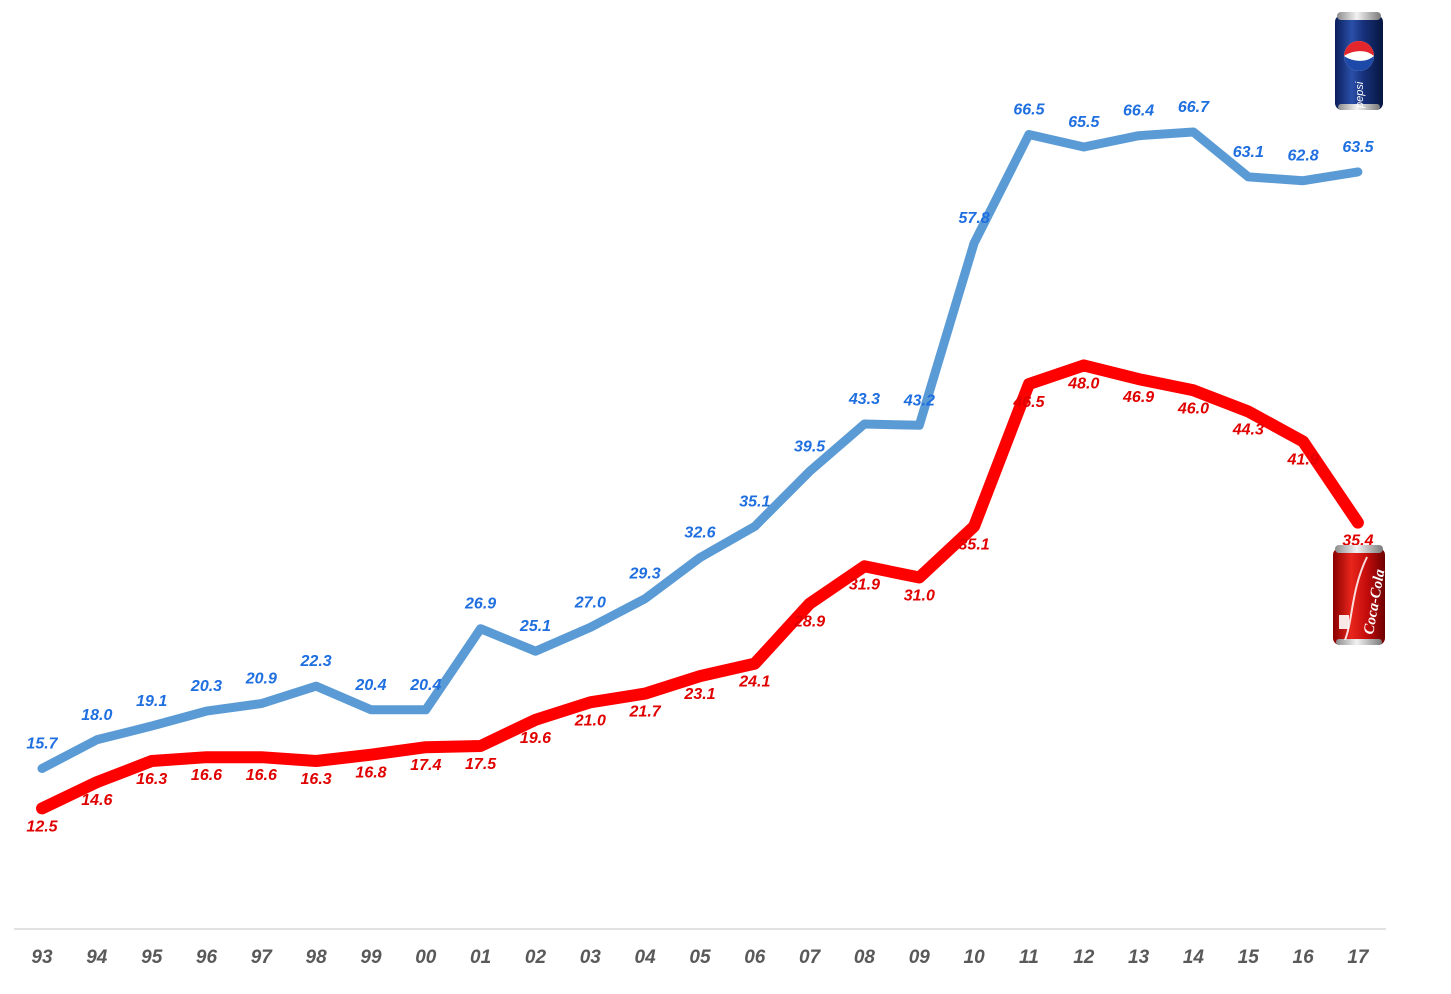 The height and width of the screenshot is (994, 1451). What do you see at coordinates (535, 626) in the screenshot?
I see `data-label: 25.1` at bounding box center [535, 626].